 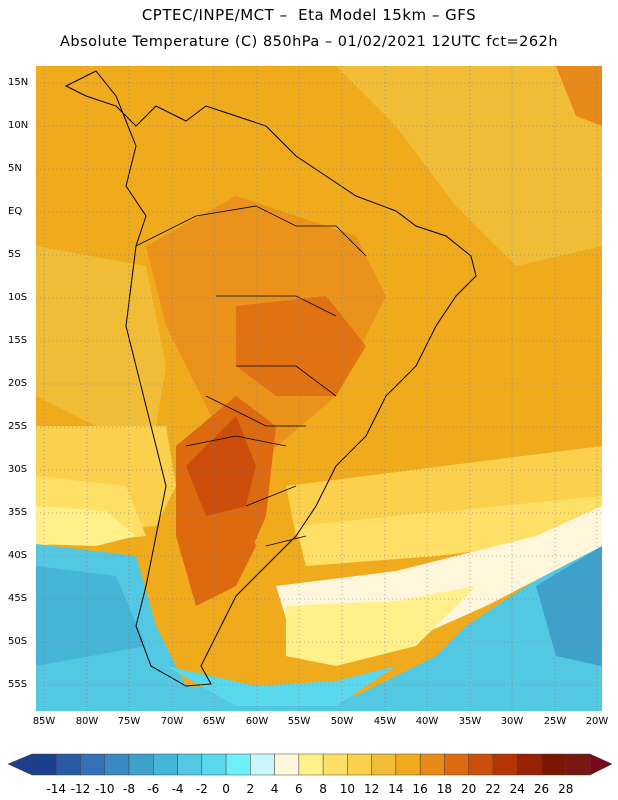 I want to click on lat-label: 10N, so click(x=18, y=125).